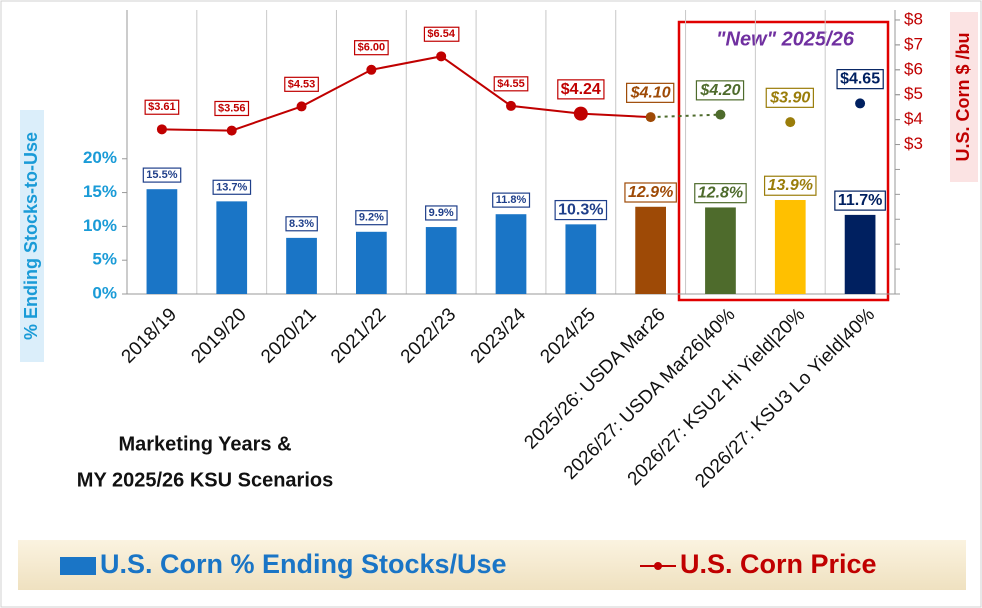  I want to click on legend-label: U.S. Corn Price, so click(778, 564).